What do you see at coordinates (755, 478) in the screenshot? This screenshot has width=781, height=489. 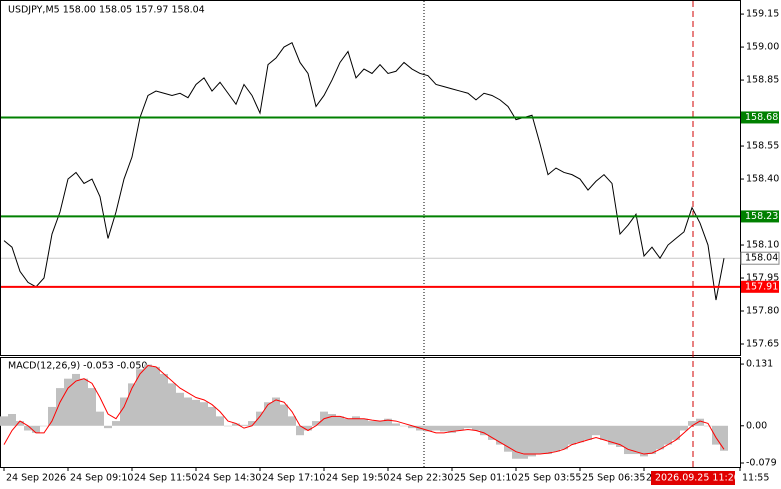 I see `x-tick-label: 11:55` at bounding box center [755, 478].